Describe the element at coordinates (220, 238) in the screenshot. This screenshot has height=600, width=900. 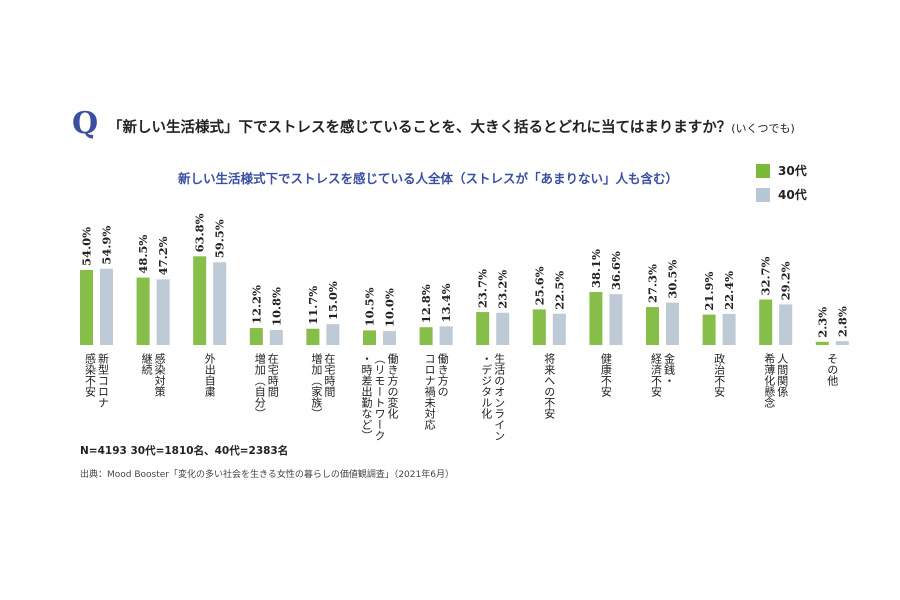
I see `value-label-40-2: 59.5%` at that location.